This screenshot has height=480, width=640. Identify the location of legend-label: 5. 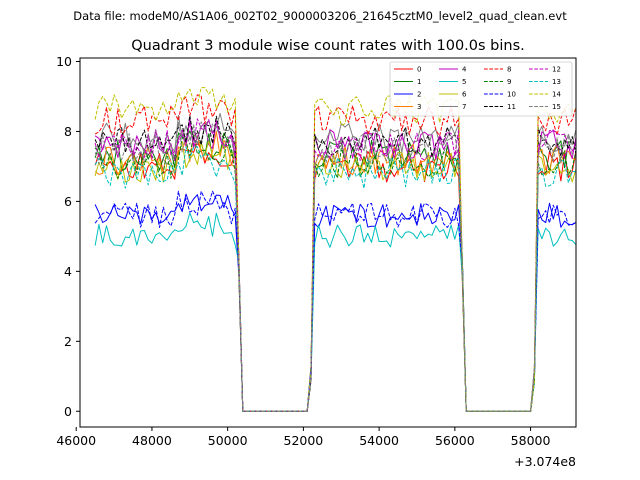
(464, 82).